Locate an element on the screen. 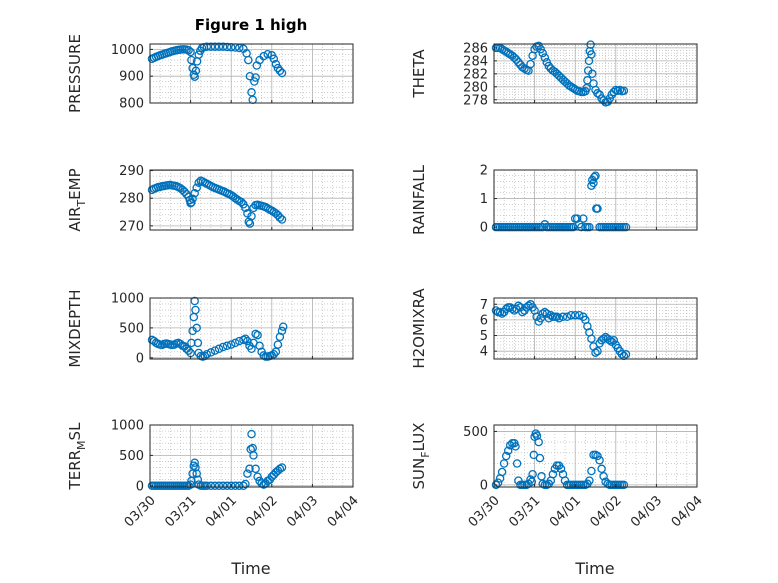 Image resolution: width=778 pixels, height=583 pixels. x-tick-label: 04/03 is located at coordinates (646, 511).